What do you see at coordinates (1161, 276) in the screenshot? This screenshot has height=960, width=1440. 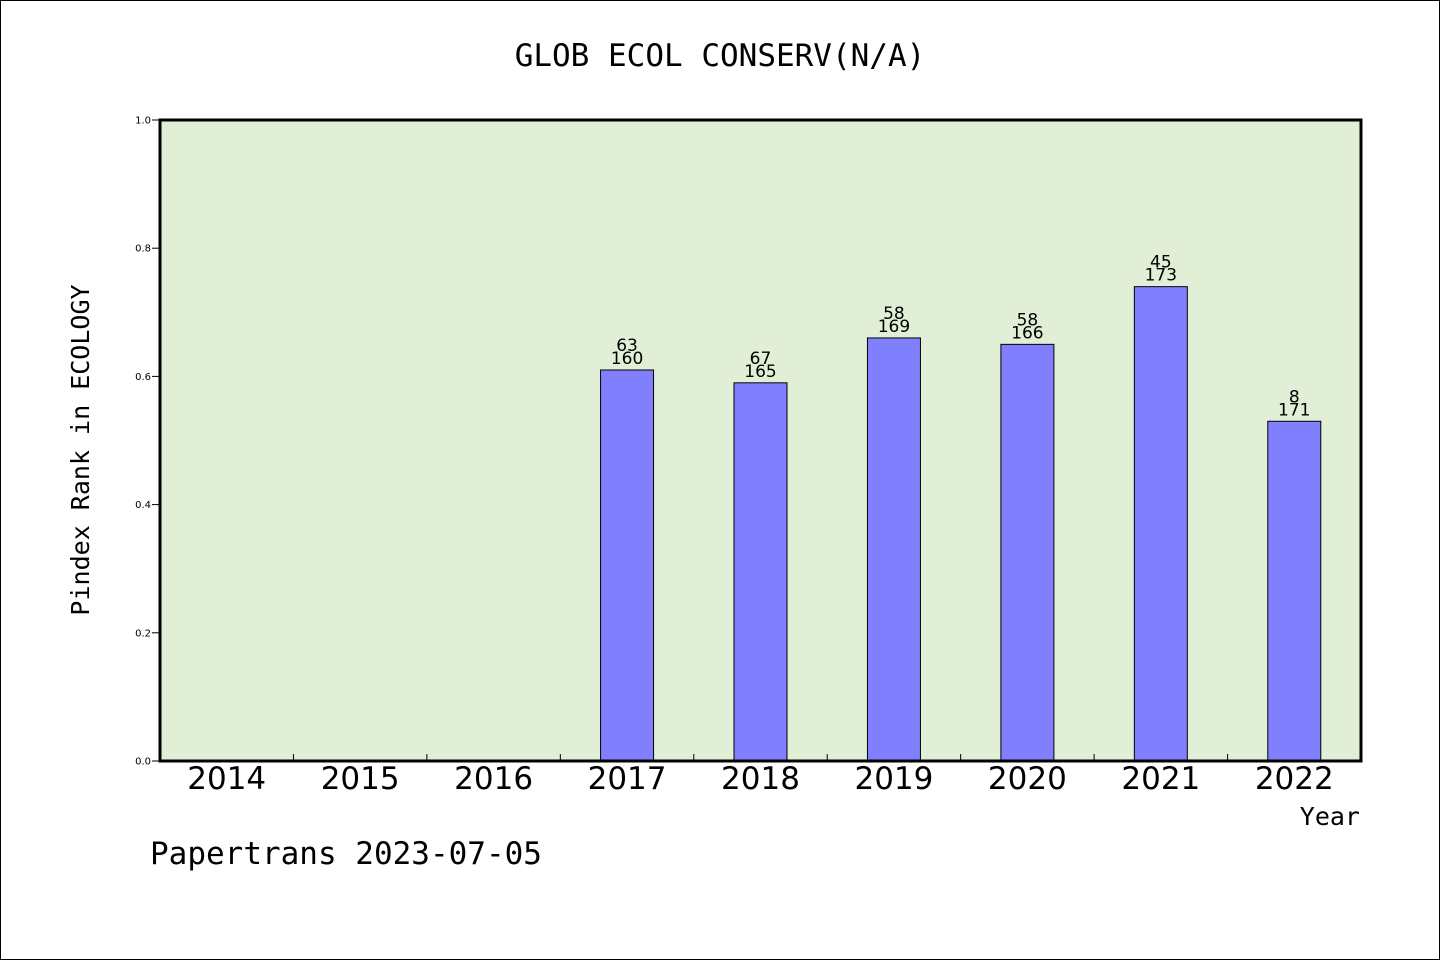 I see `bar-total-label: 173` at bounding box center [1161, 276].